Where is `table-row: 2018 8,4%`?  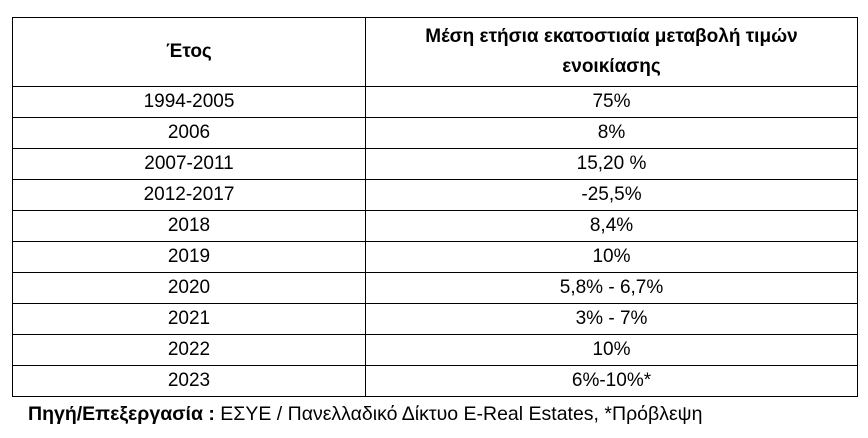 table-row: 2018 8,4% is located at coordinates (435, 226).